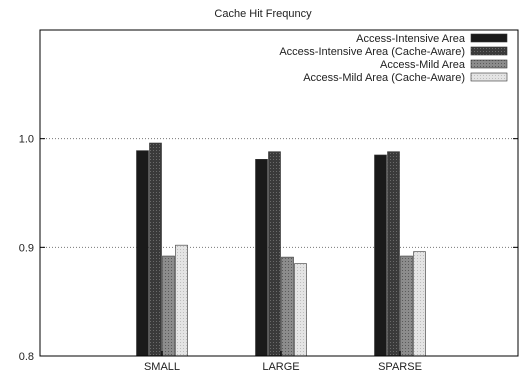  What do you see at coordinates (26, 140) in the screenshot?
I see `y-tick-label: 1.0` at bounding box center [26, 140].